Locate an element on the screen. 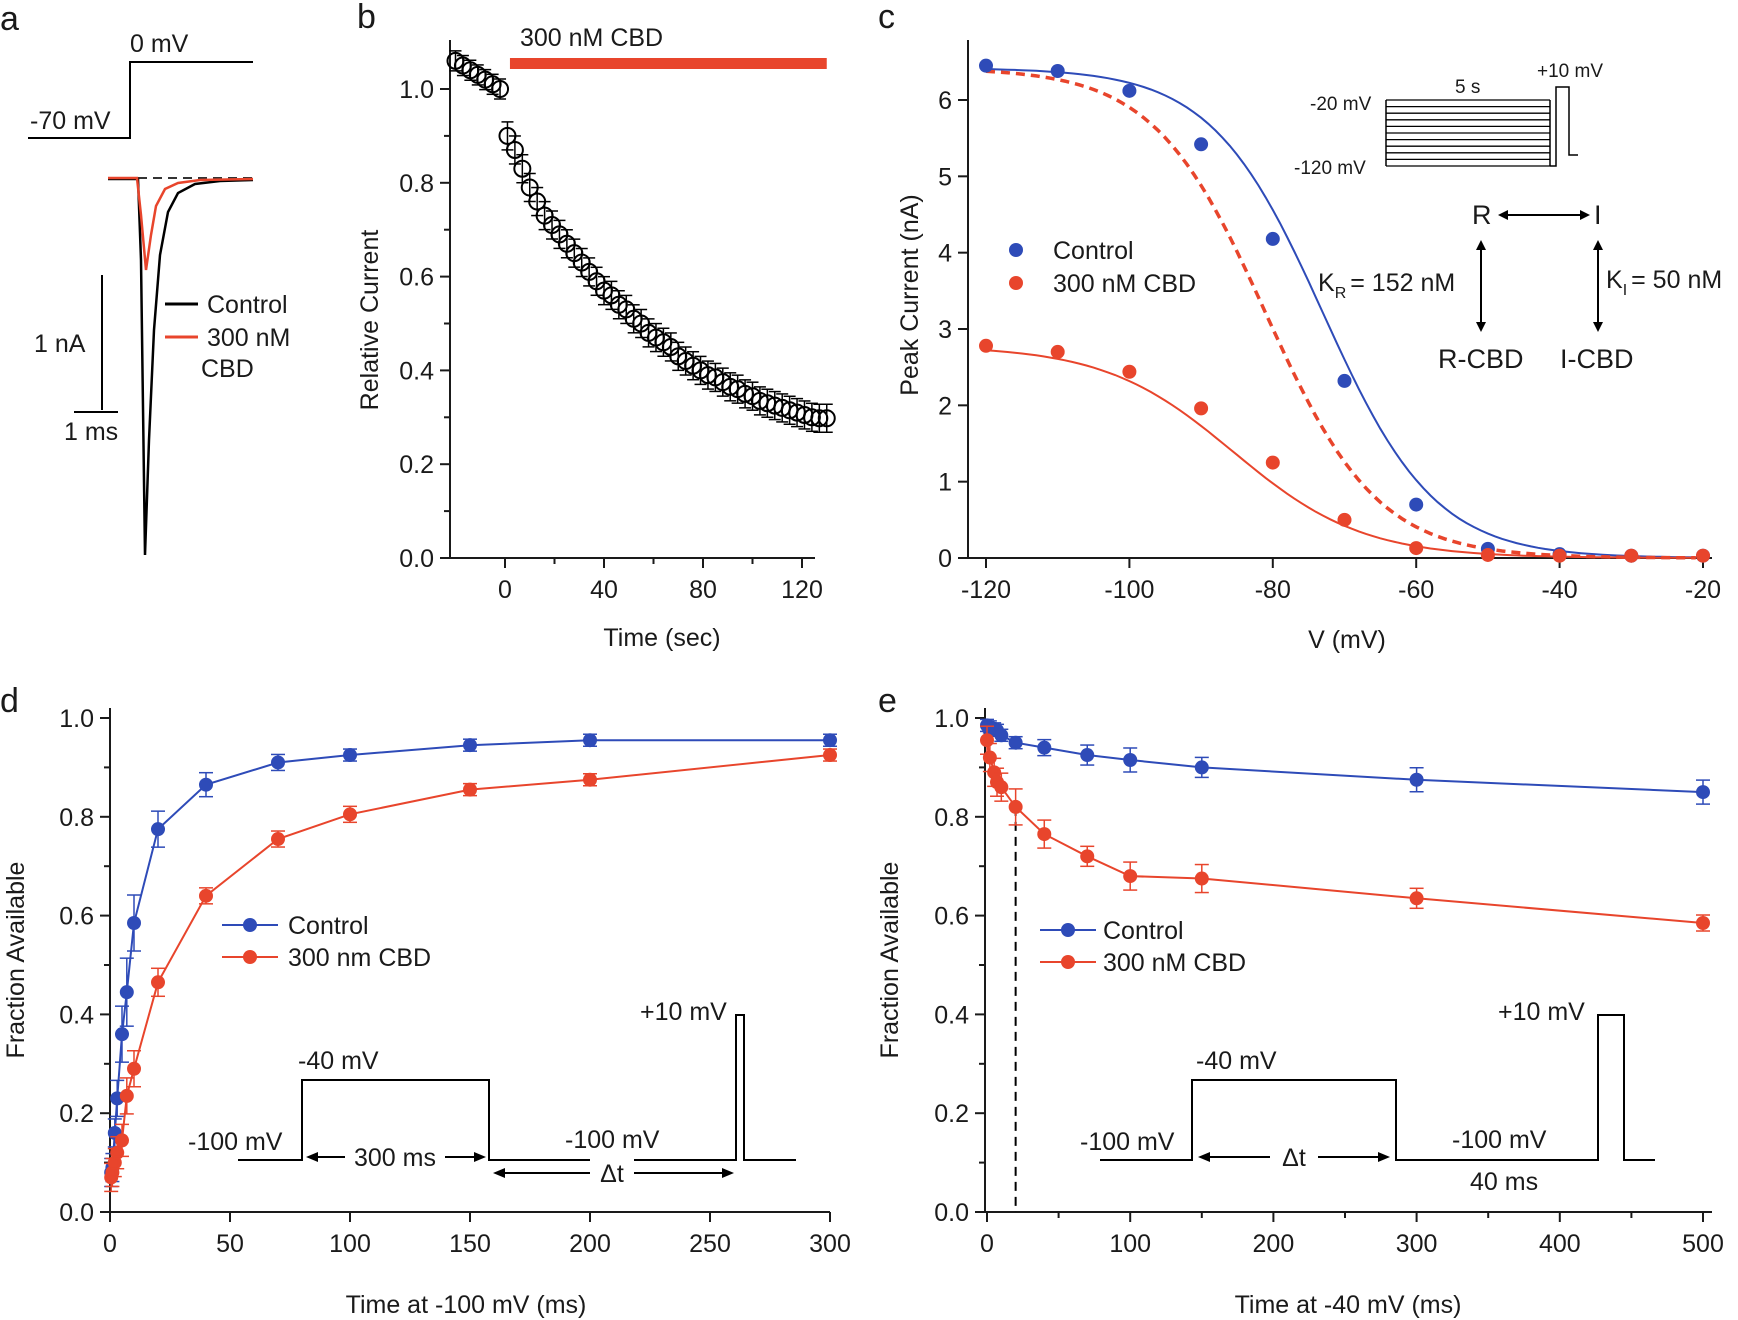 The height and width of the screenshot is (1320, 1738). panel-c-scheme-arrowhead-right is located at coordinates (1585, 215).